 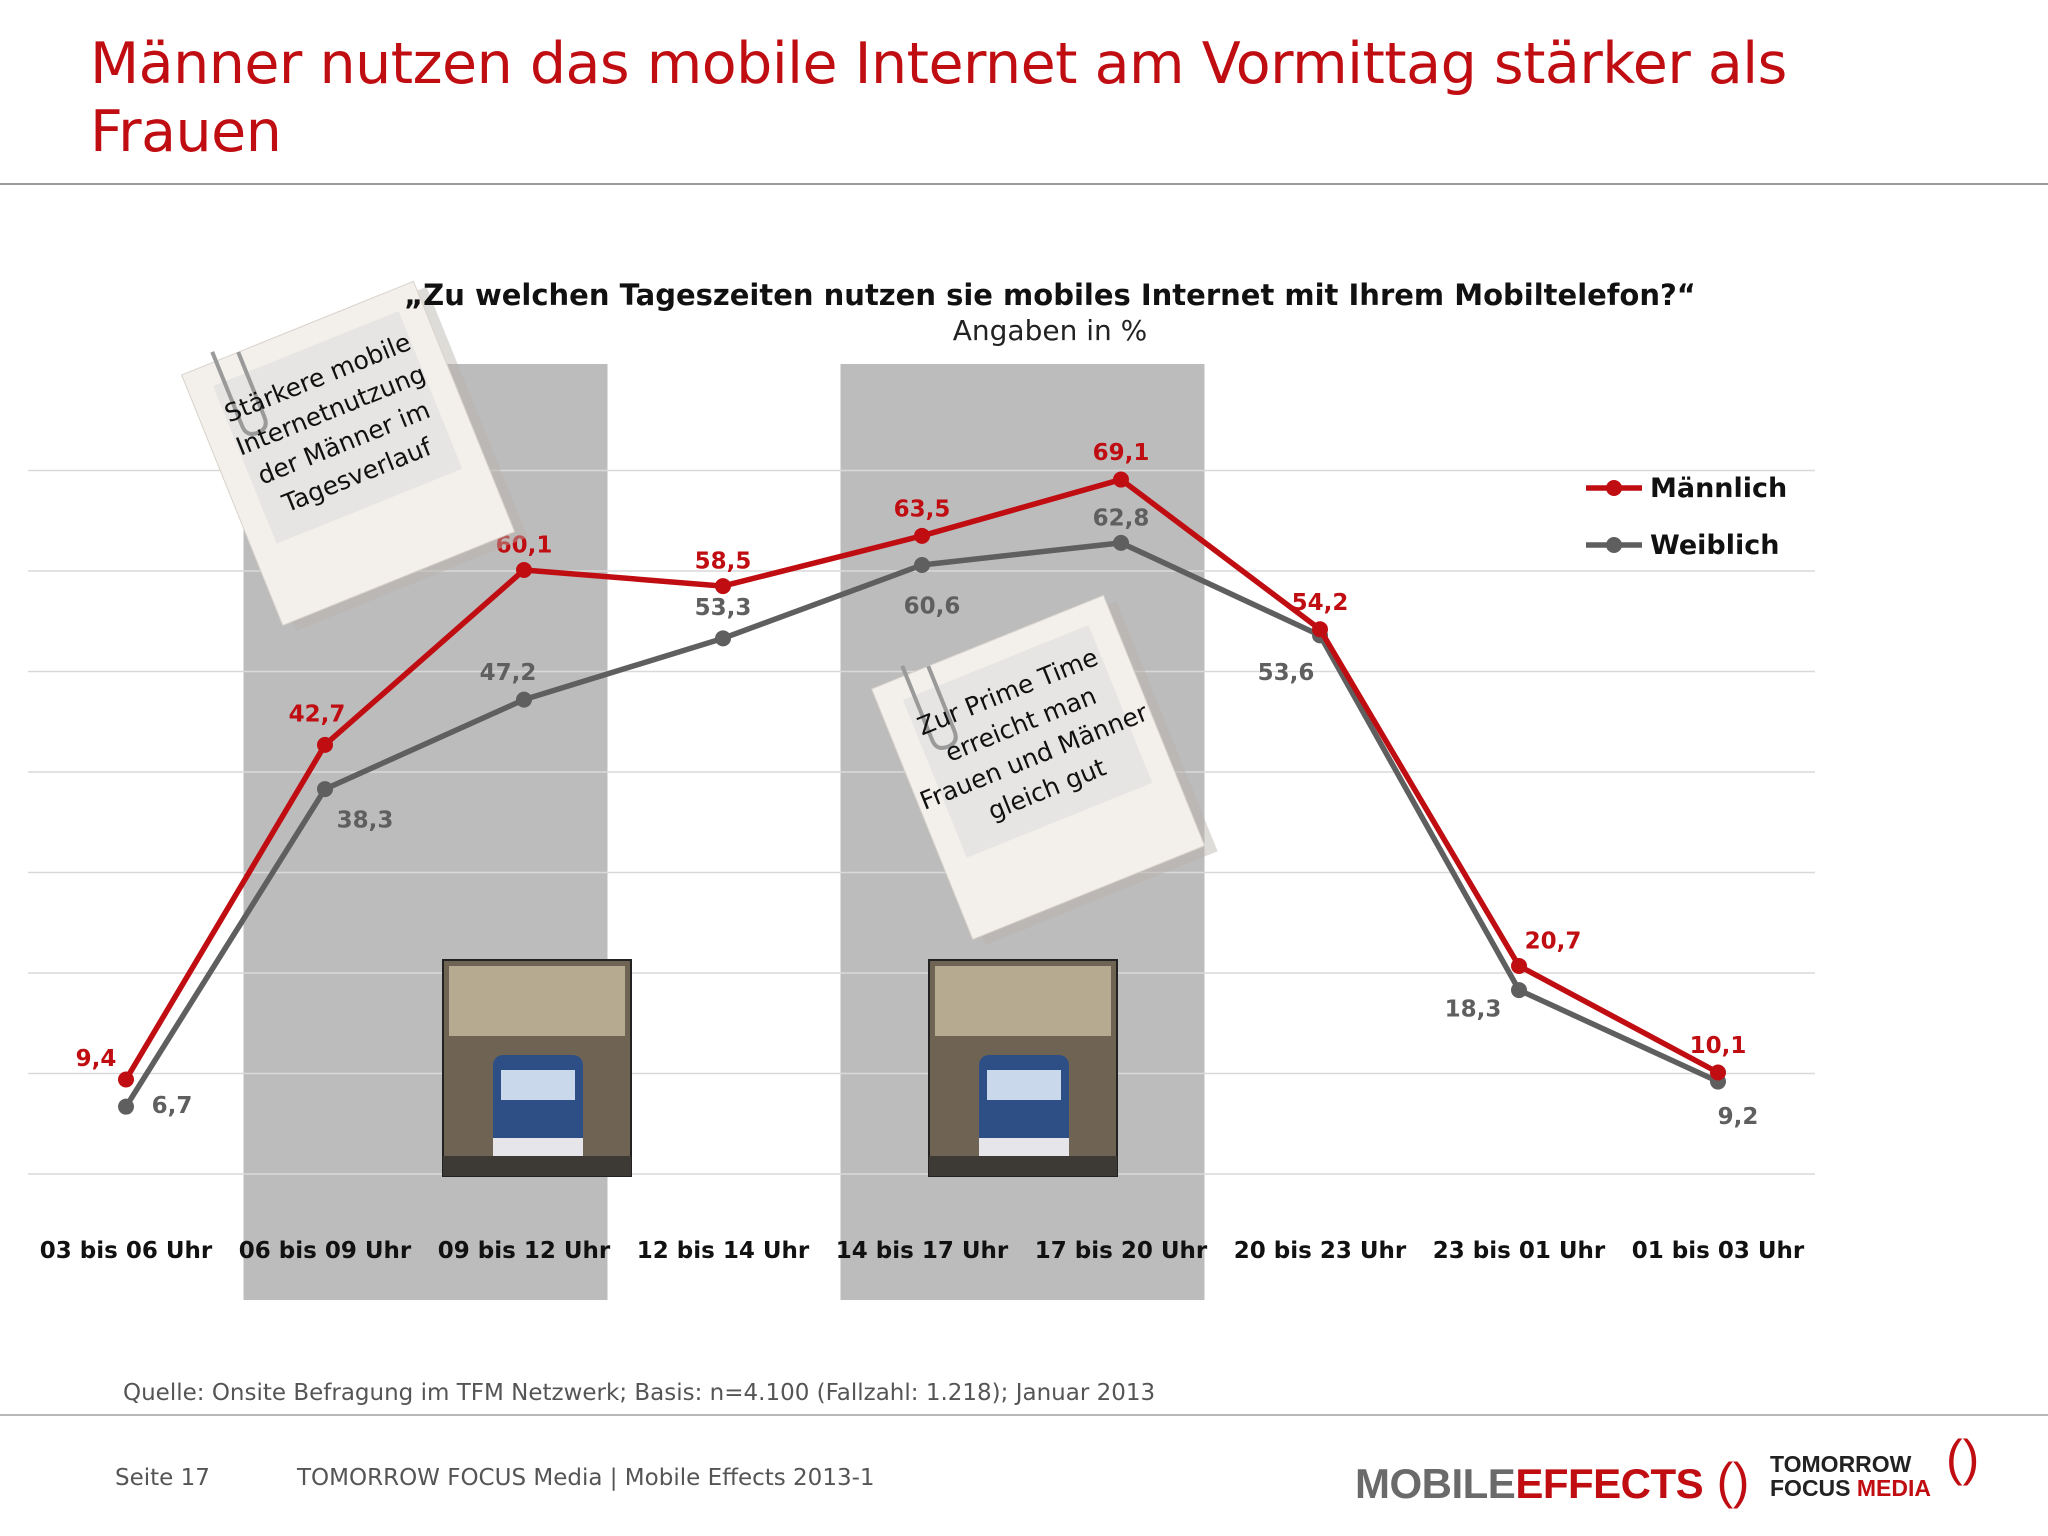 What do you see at coordinates (1320, 1251) in the screenshot?
I see `x-tick-label: 20 bis 23 Uhr` at bounding box center [1320, 1251].